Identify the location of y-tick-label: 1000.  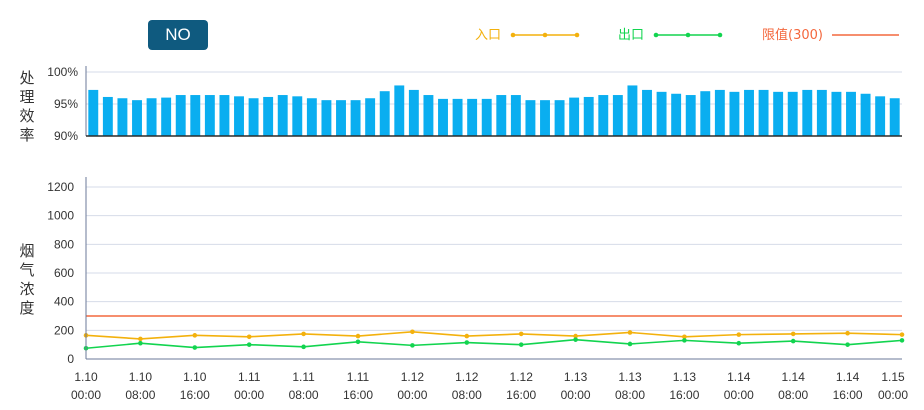
(60, 216).